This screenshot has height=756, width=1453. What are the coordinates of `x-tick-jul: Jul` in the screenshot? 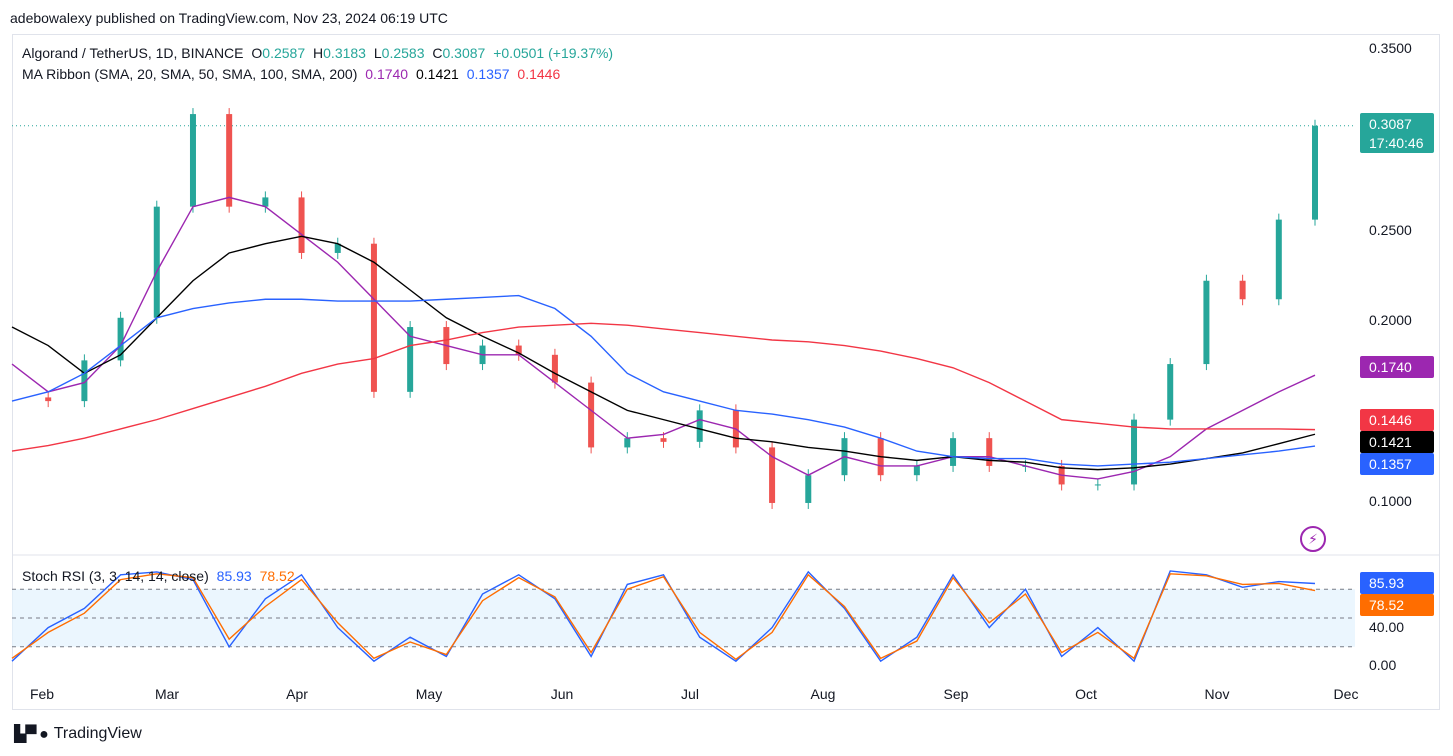 It's located at (690, 694).